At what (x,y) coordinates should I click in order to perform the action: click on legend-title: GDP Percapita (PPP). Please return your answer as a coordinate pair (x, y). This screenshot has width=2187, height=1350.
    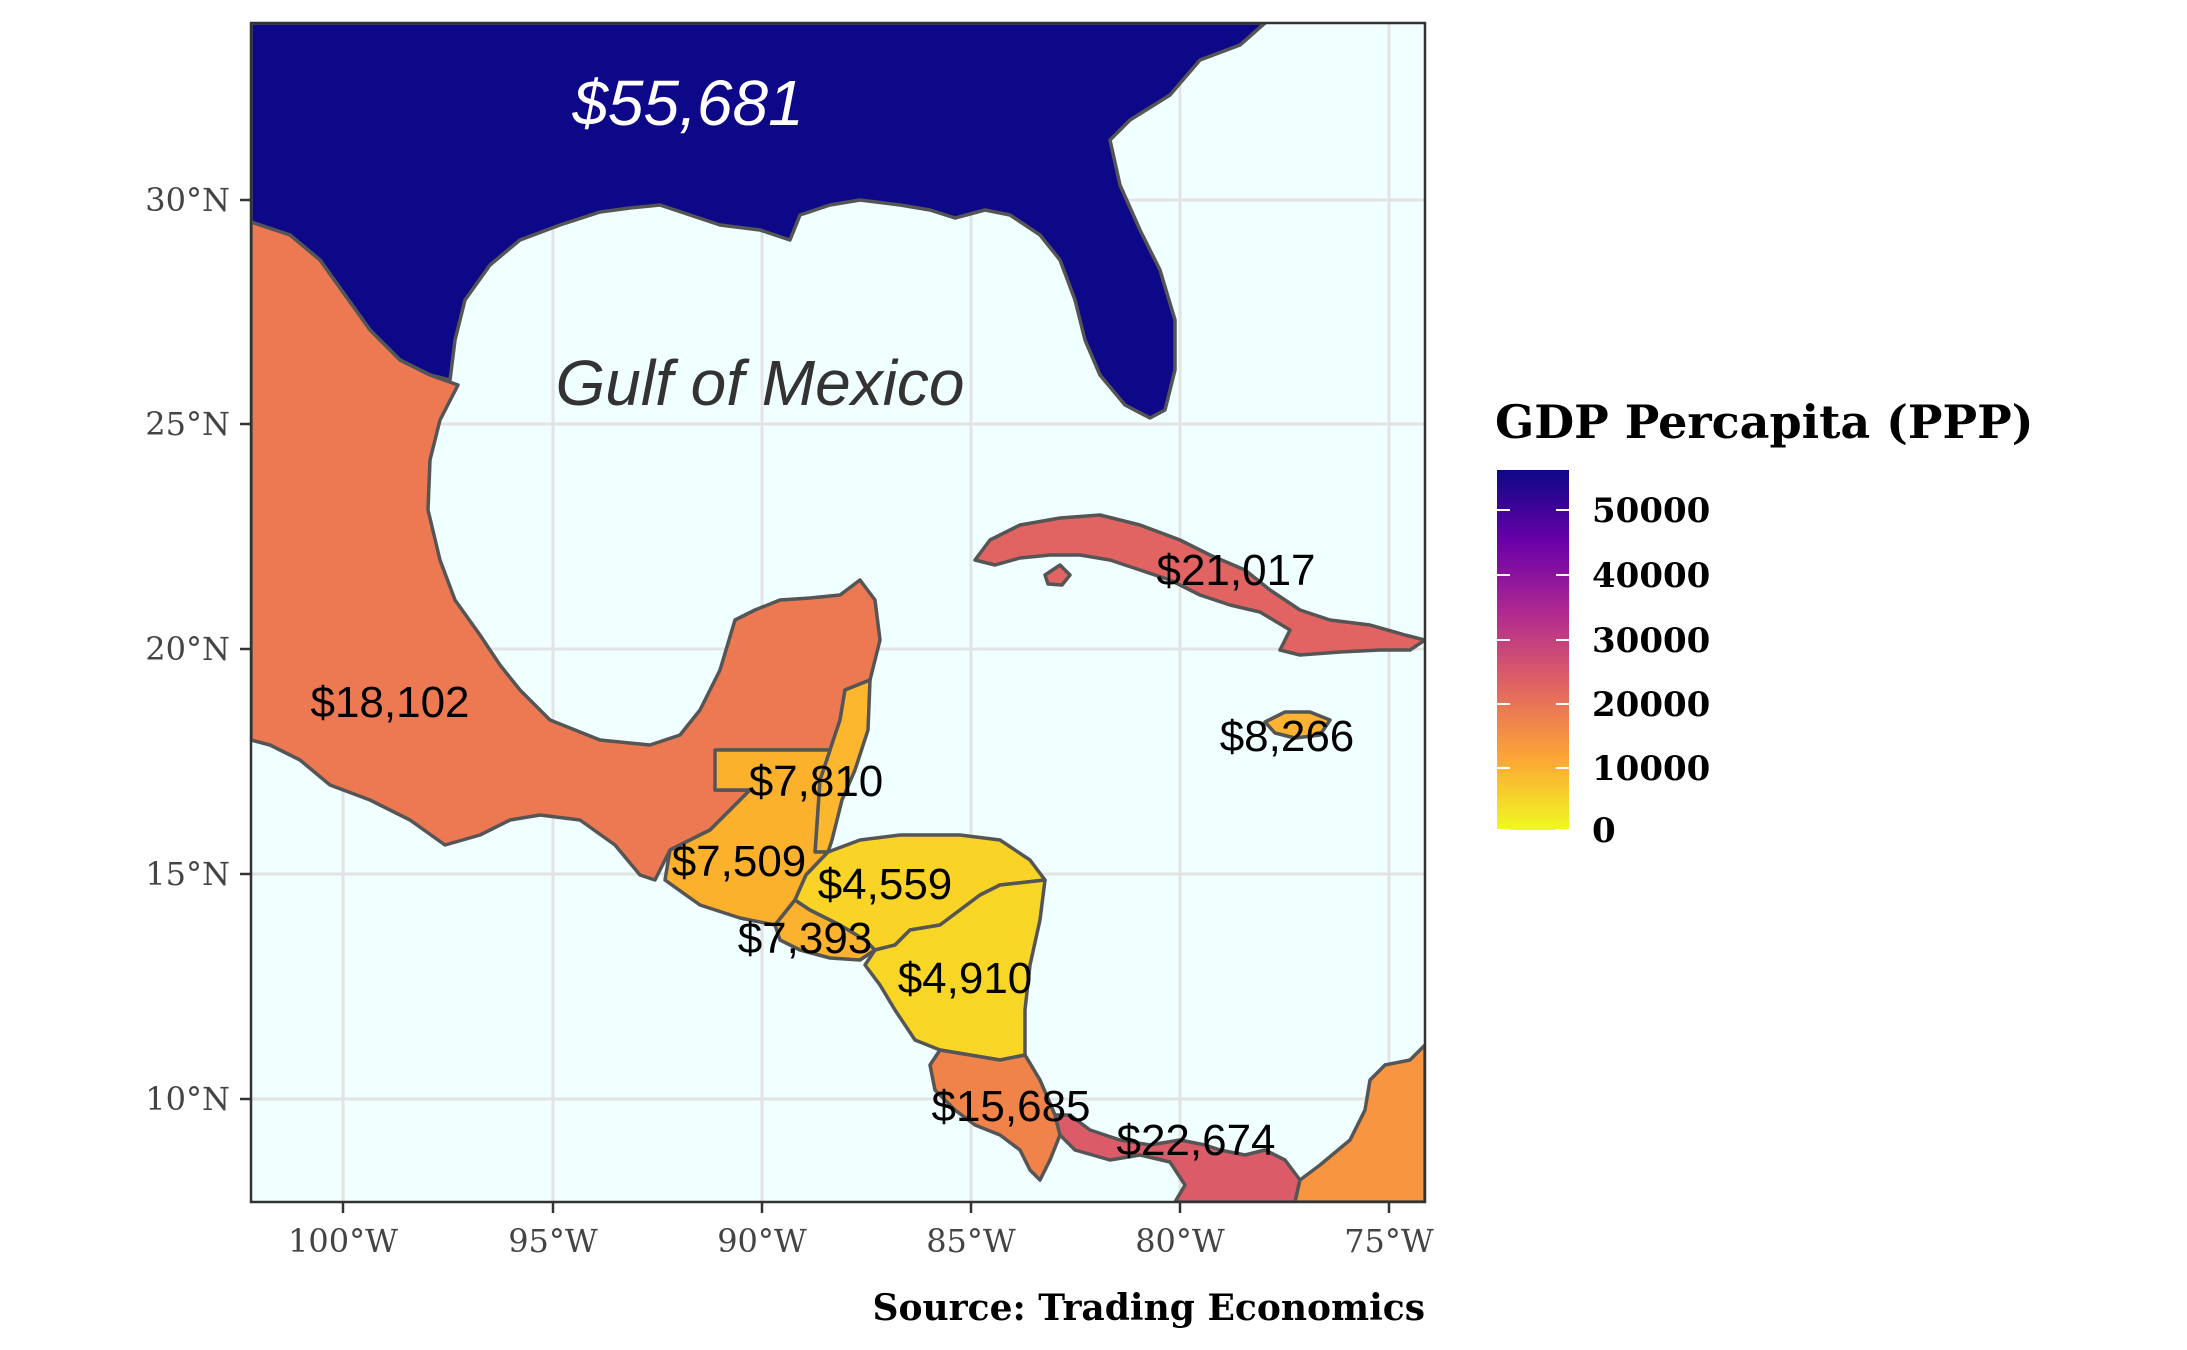
    Looking at the image, I should click on (1764, 422).